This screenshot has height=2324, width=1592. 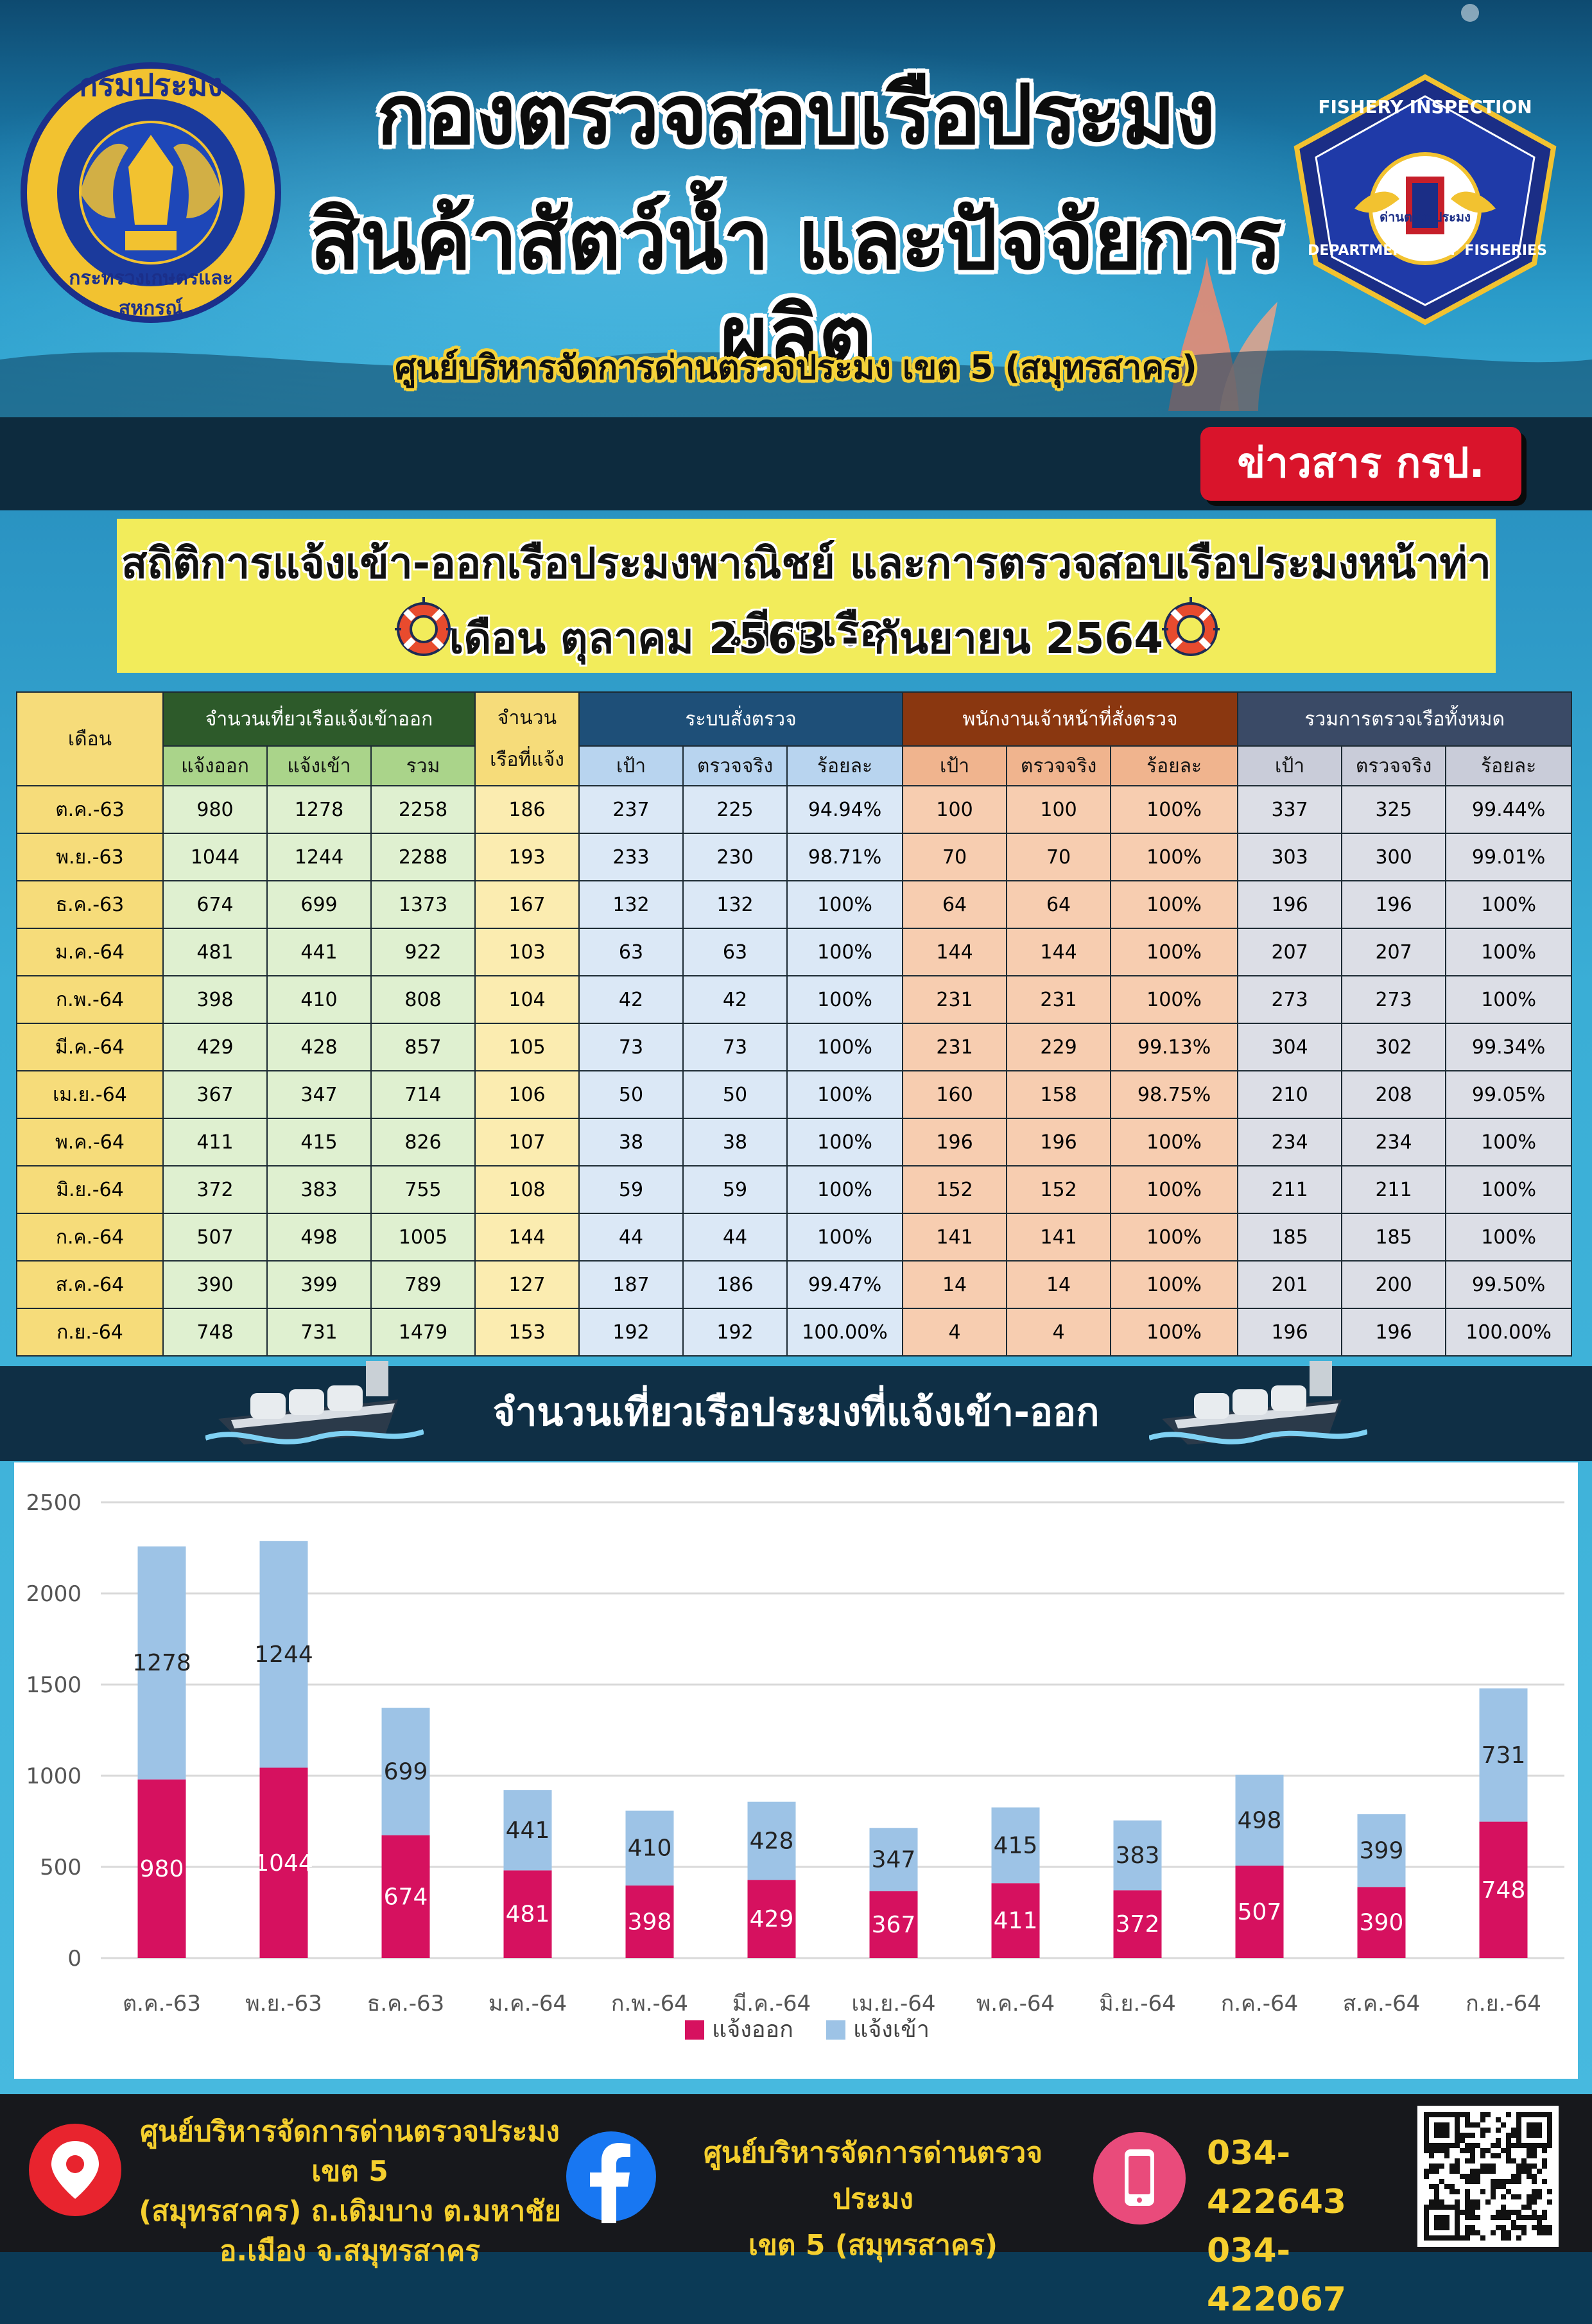 I want to click on cell-tot-a: 273, so click(x=1394, y=999).